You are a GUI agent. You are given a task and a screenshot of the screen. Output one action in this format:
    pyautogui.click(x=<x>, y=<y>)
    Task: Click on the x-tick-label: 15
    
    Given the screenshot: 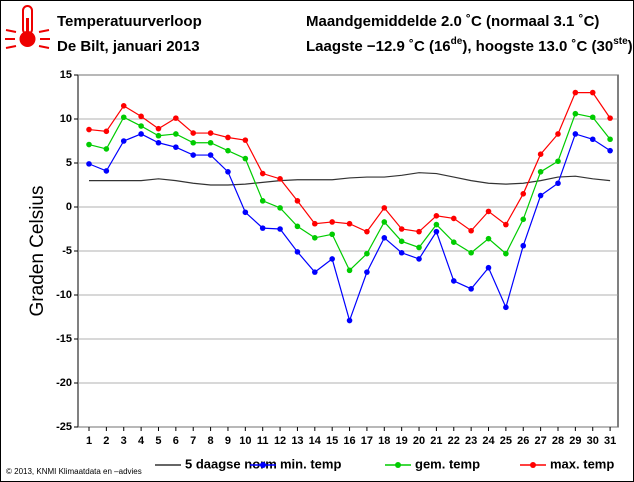 What is the action you would take?
    pyautogui.click(x=332, y=441)
    